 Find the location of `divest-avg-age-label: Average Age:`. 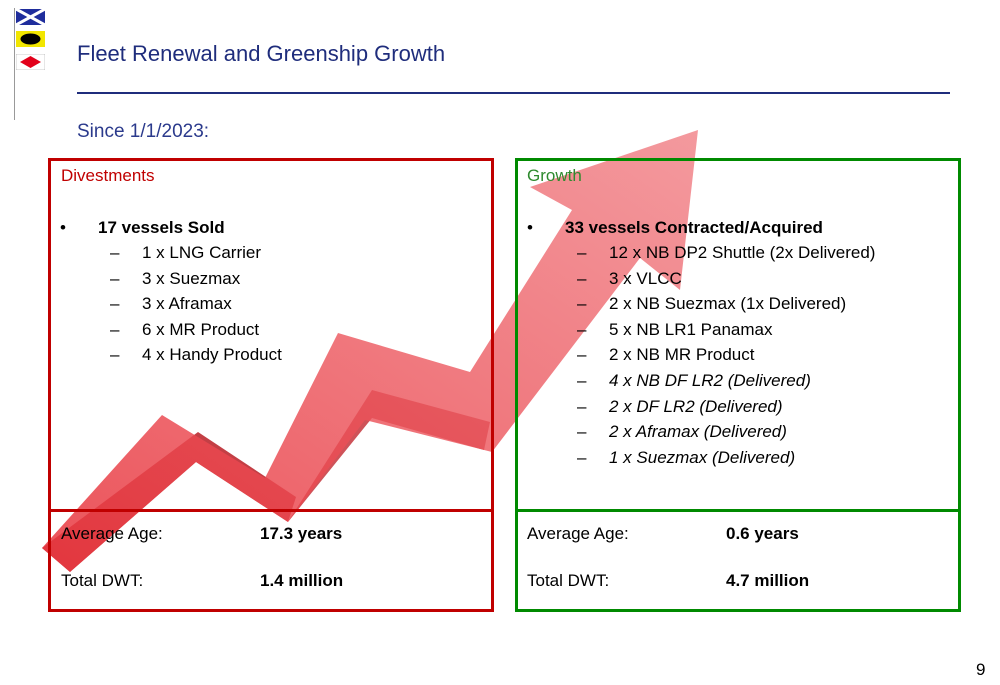

divest-avg-age-label: Average Age: is located at coordinates (112, 533).